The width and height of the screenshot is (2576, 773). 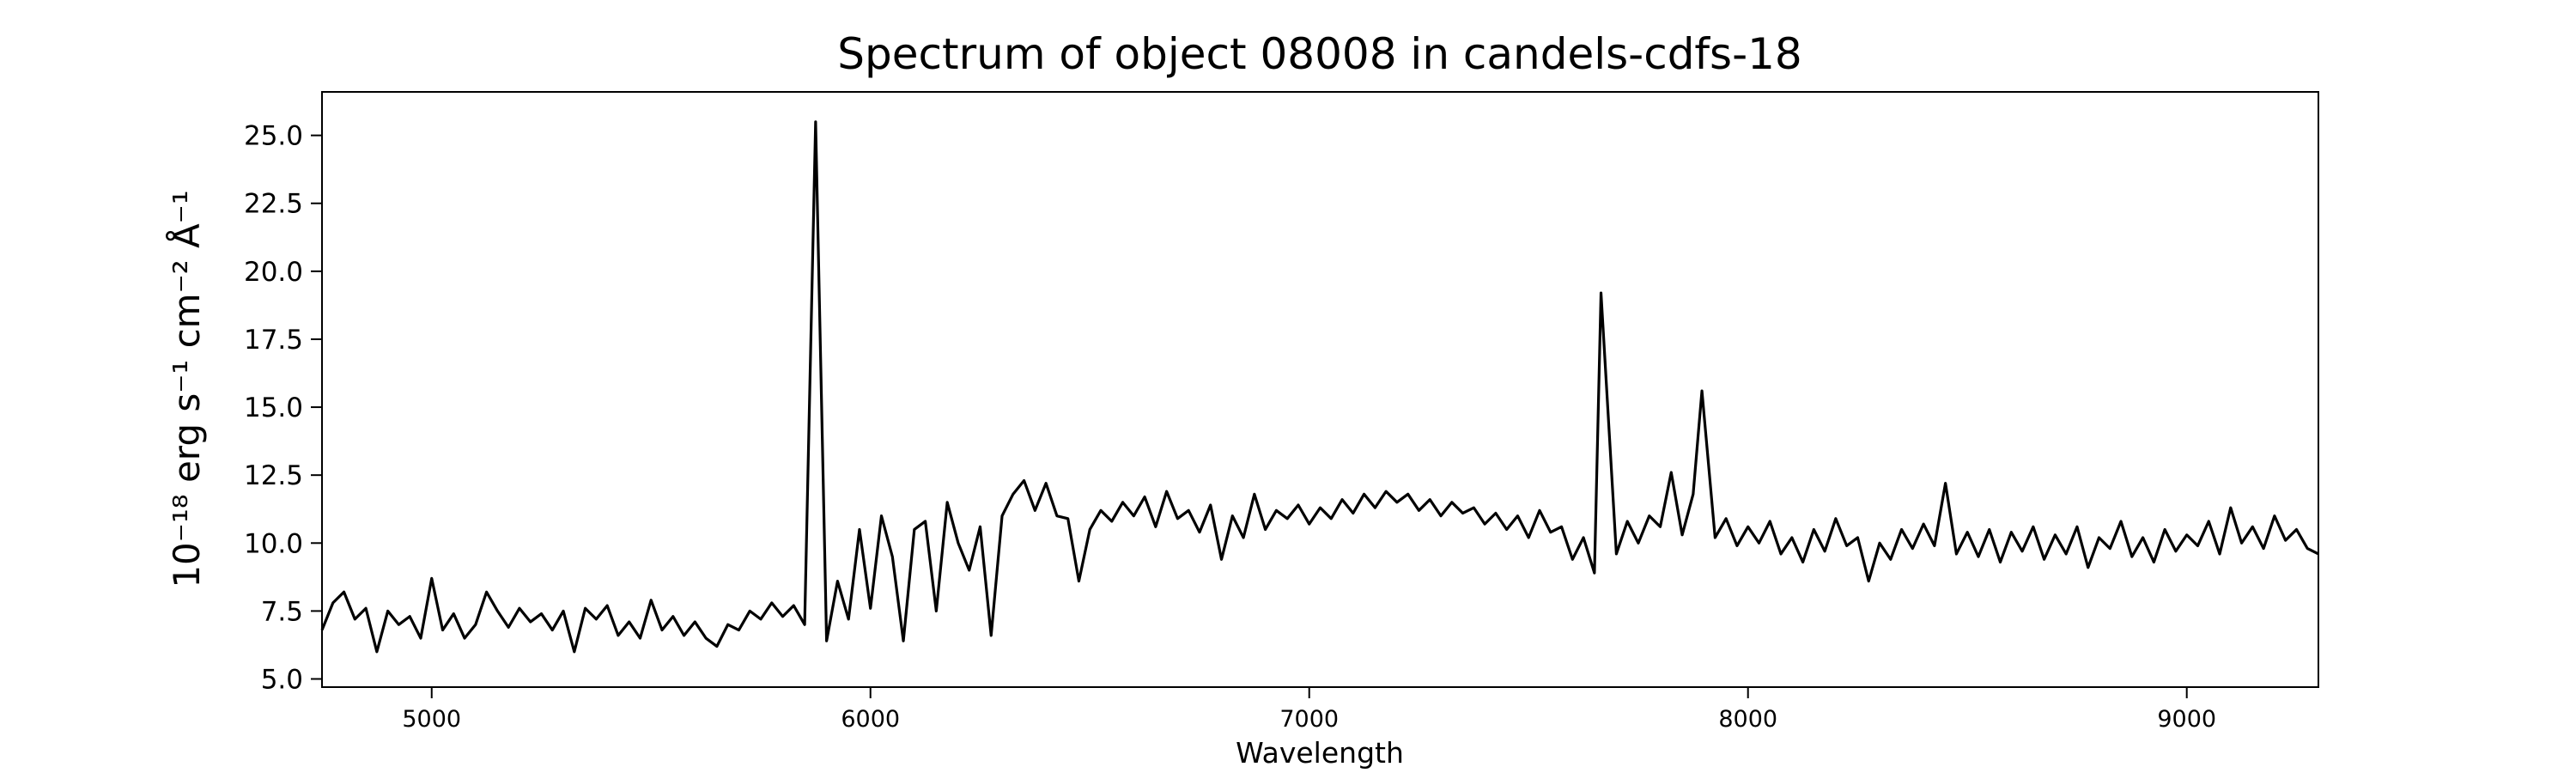 I want to click on y-tick-label: 20.0, so click(x=273, y=272).